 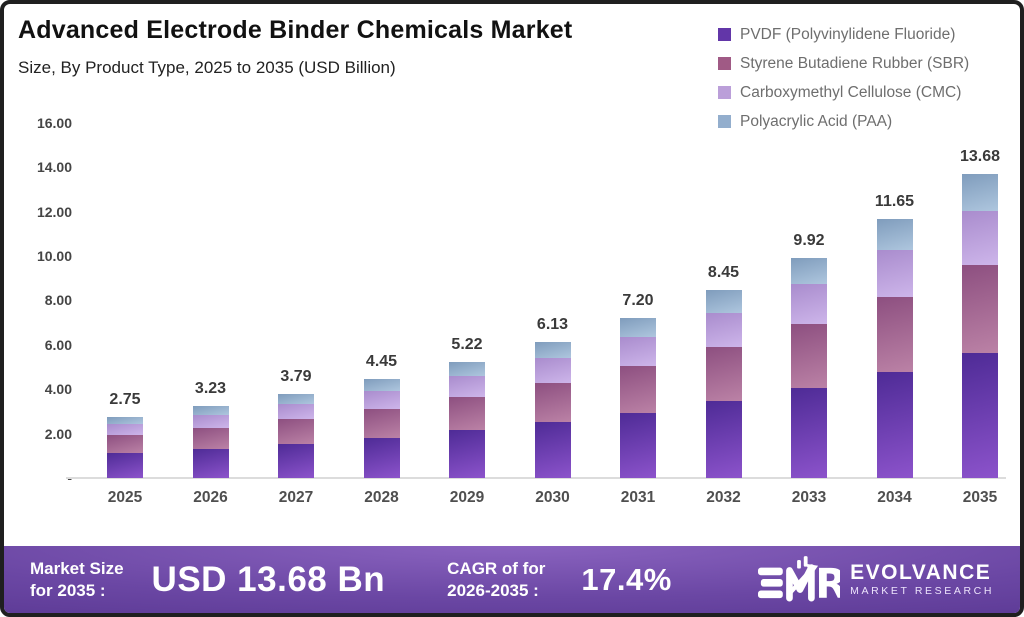 What do you see at coordinates (496, 569) in the screenshot?
I see `cagr-label-line1: CAGR of for` at bounding box center [496, 569].